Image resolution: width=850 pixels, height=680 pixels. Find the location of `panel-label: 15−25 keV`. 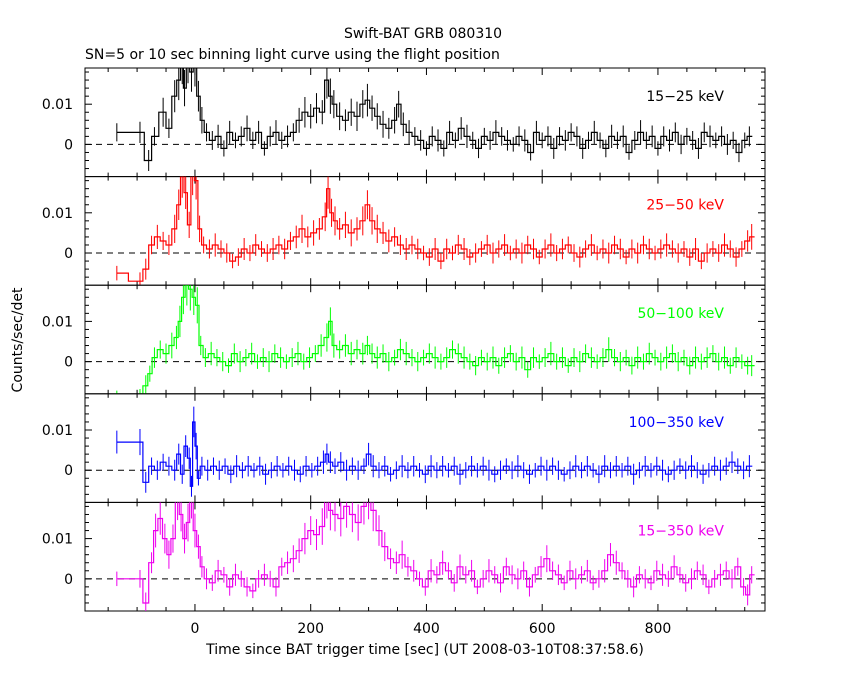

panel-label: 15−25 keV is located at coordinates (685, 97).